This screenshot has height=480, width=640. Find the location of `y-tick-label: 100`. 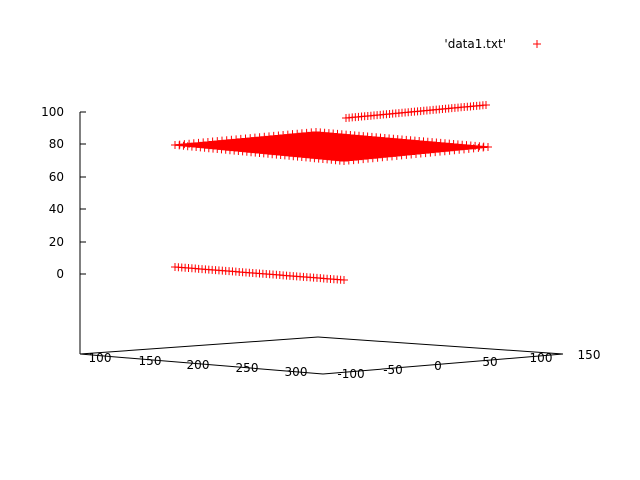

y-tick-label: 100 is located at coordinates (541, 358).